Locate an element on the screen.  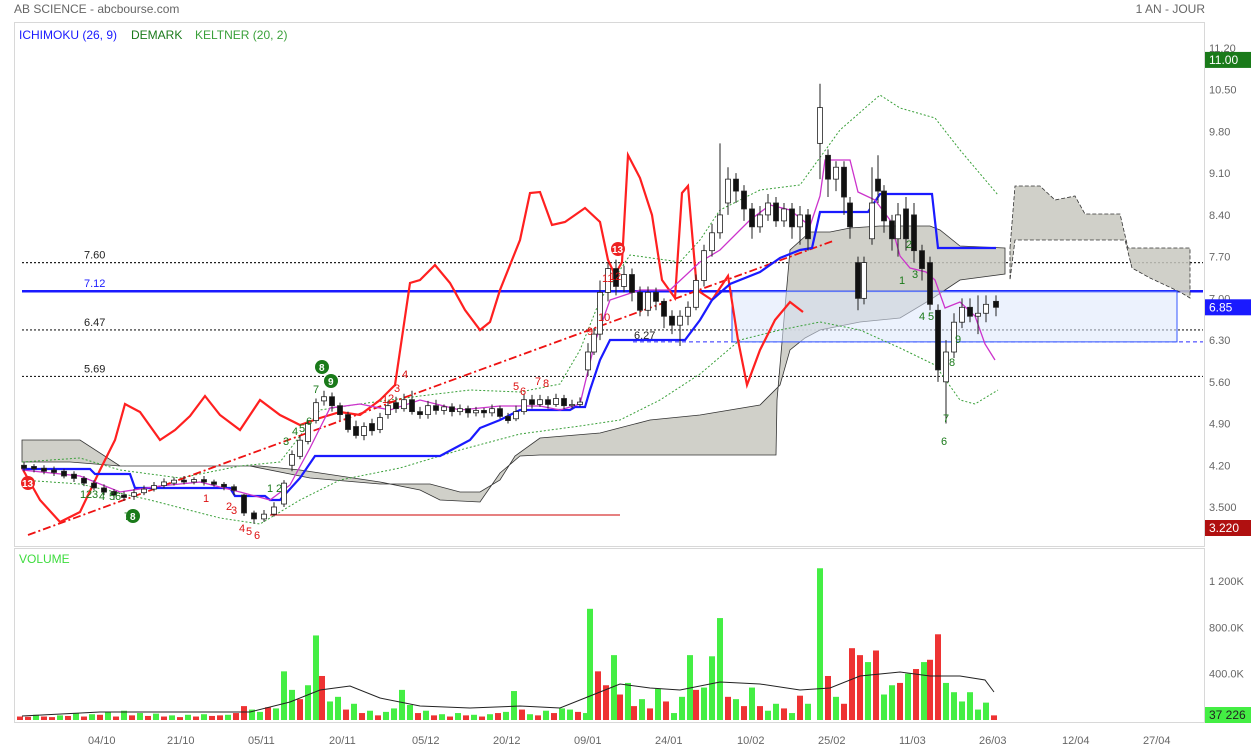
legend-demark: DEMARK is located at coordinates (157, 35).